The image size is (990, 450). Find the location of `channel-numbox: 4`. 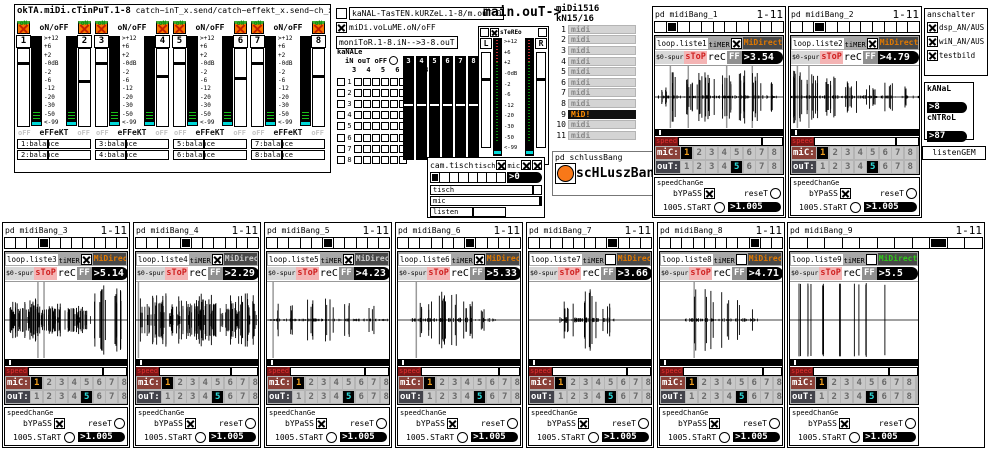

channel-numbox: 4 is located at coordinates (162, 41).